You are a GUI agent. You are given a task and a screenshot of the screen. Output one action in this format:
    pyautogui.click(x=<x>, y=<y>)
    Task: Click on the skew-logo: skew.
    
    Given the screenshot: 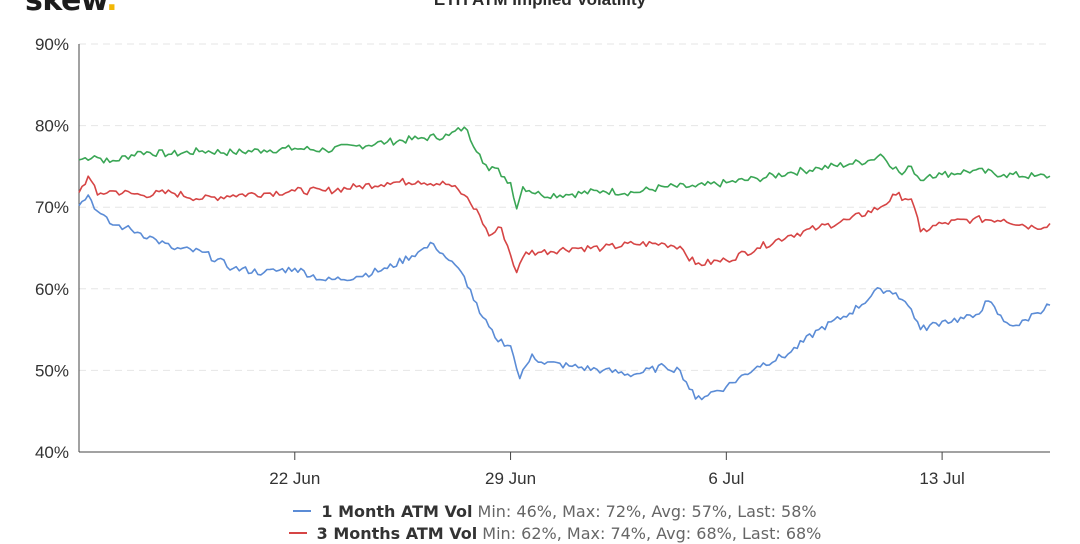 What is the action you would take?
    pyautogui.click(x=71, y=9)
    